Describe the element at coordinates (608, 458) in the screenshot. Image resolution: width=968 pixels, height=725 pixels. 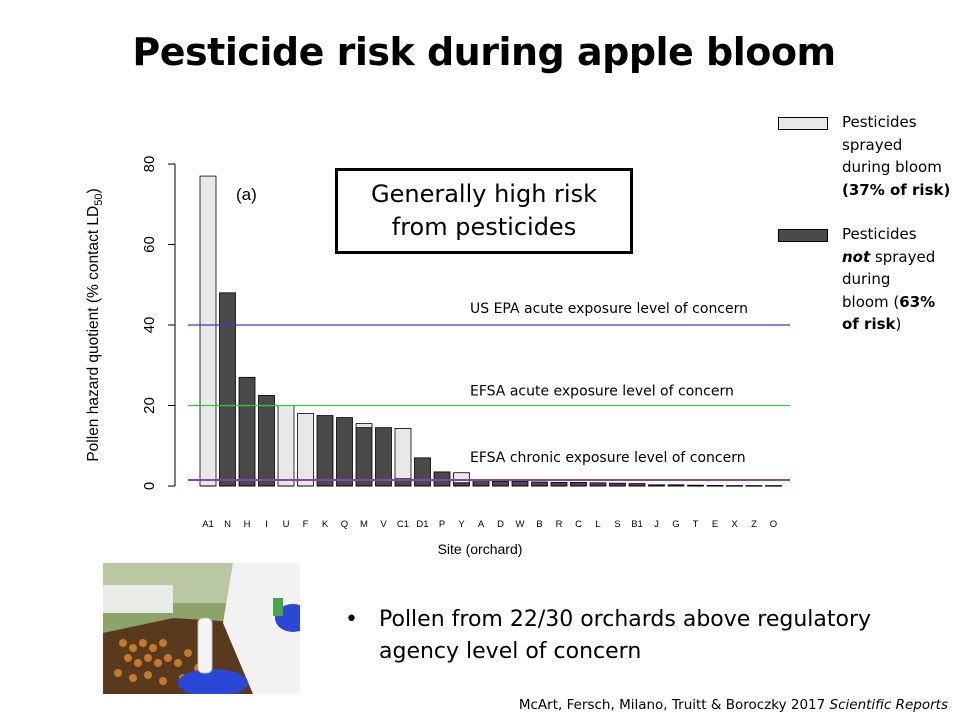
I see `reference-line-label-2: EFSA chronic exposure level of concern` at that location.